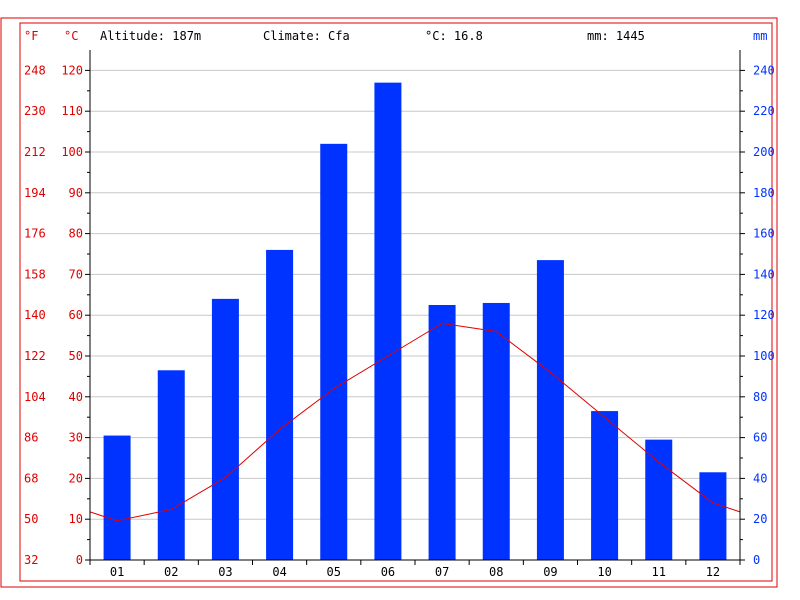 This screenshot has width=800, height=600. Describe the element at coordinates (415, 572) in the screenshot. I see `month-tick-labels: 01 02 03 04 05 06 07 08 09 10 11 12` at that location.